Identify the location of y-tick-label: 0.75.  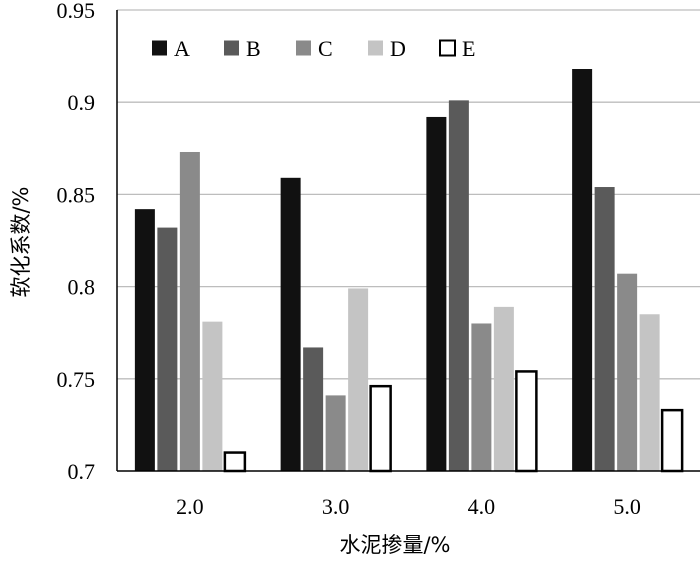
(76, 379).